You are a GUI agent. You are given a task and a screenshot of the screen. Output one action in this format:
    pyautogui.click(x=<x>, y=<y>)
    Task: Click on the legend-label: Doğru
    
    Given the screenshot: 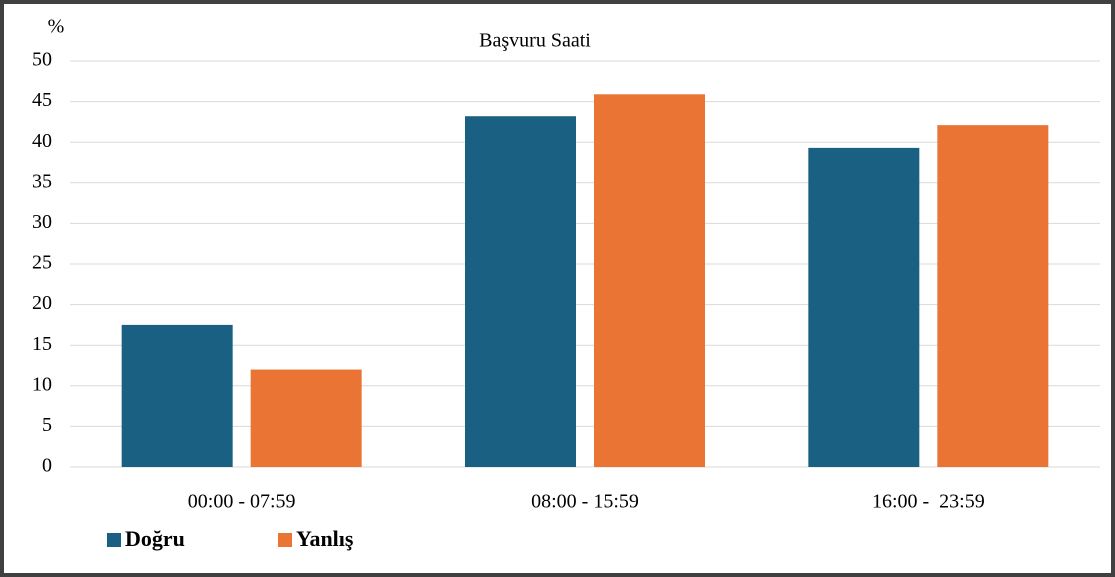 What is the action you would take?
    pyautogui.click(x=155, y=538)
    